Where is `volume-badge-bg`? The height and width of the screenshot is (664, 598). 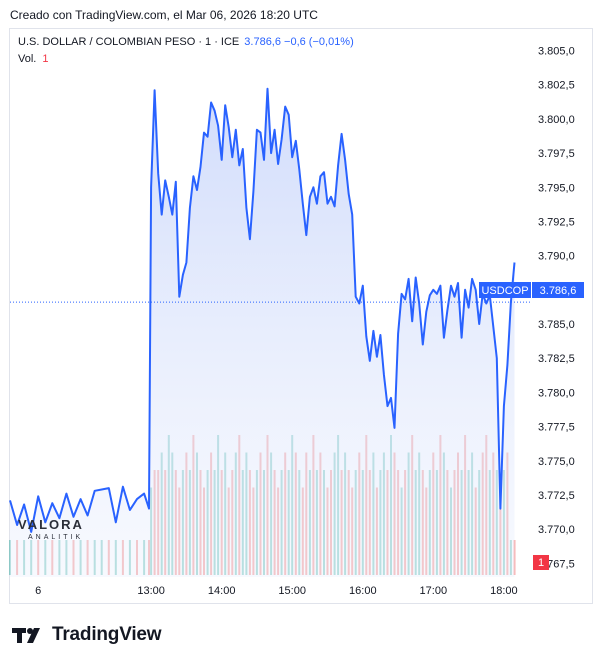
volume-badge-bg is located at coordinates (541, 562).